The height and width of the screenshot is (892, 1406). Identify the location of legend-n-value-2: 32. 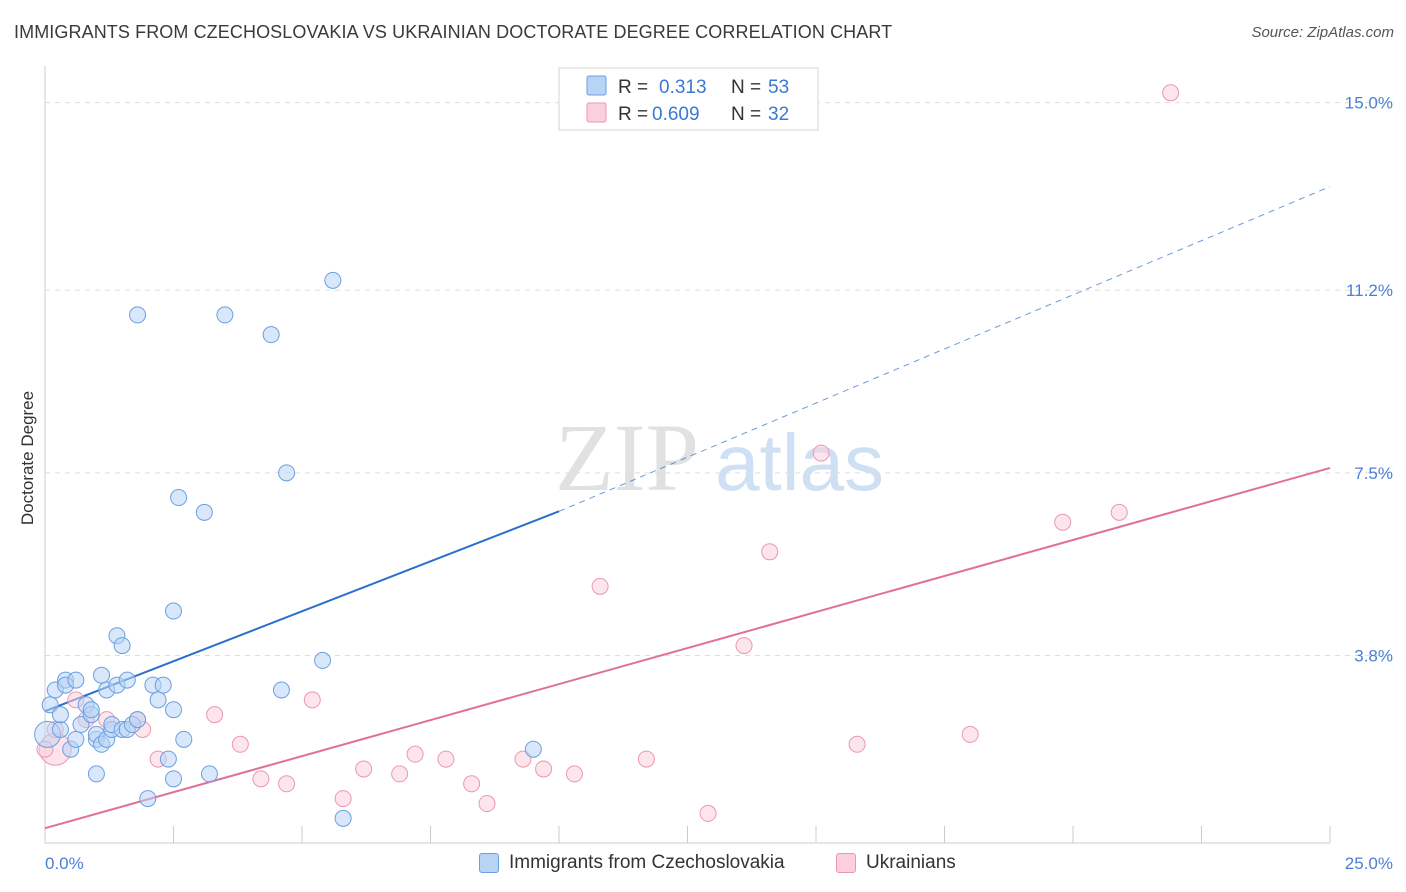
(778, 114).